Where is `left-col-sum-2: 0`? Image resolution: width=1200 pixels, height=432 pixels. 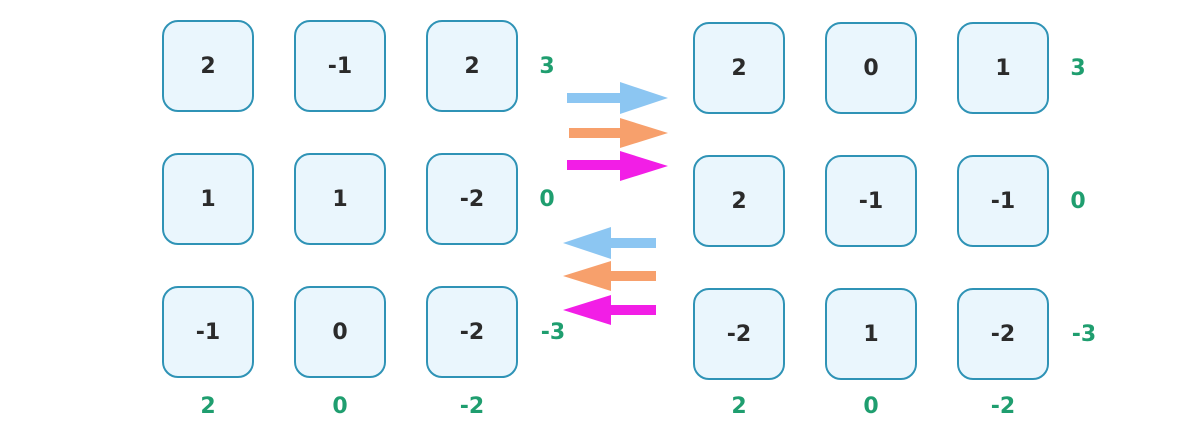 left-col-sum-2: 0 is located at coordinates (340, 406).